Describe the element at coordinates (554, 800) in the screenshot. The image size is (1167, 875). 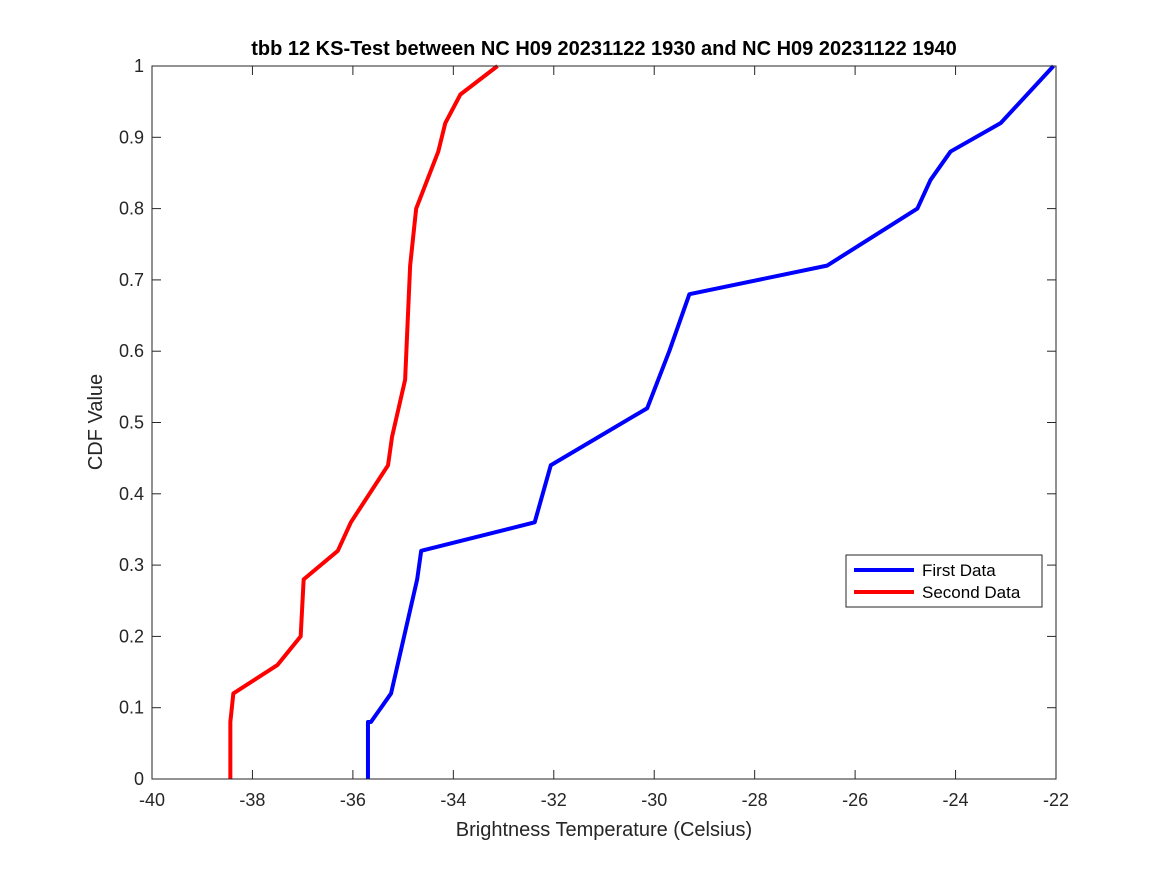
I see `x-tick-label: -32` at that location.